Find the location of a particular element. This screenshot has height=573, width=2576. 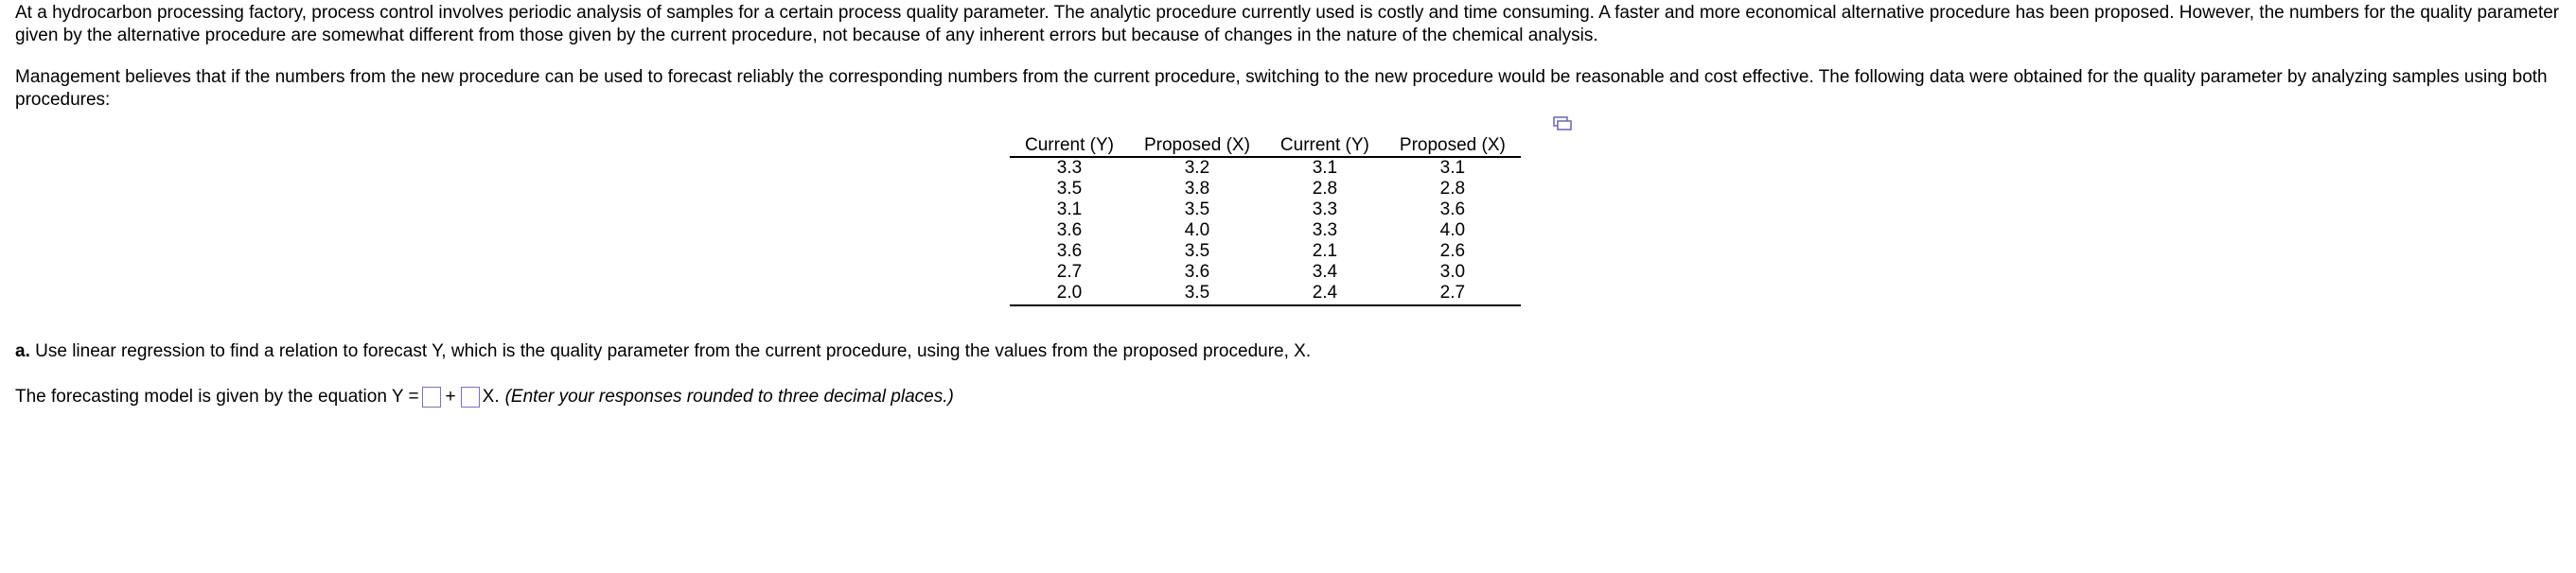

equation-suffix: X. is located at coordinates (491, 397).